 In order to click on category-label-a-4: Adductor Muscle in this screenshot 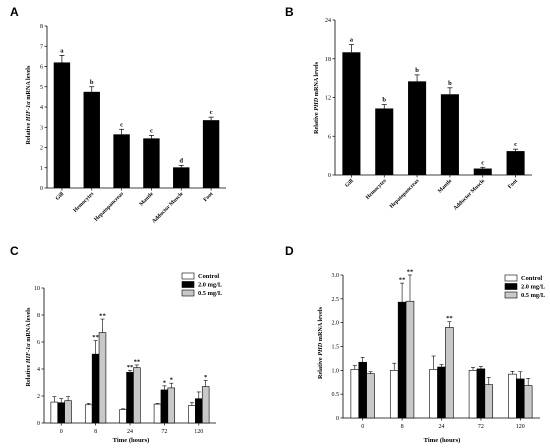, I will do `click(168, 208)`.